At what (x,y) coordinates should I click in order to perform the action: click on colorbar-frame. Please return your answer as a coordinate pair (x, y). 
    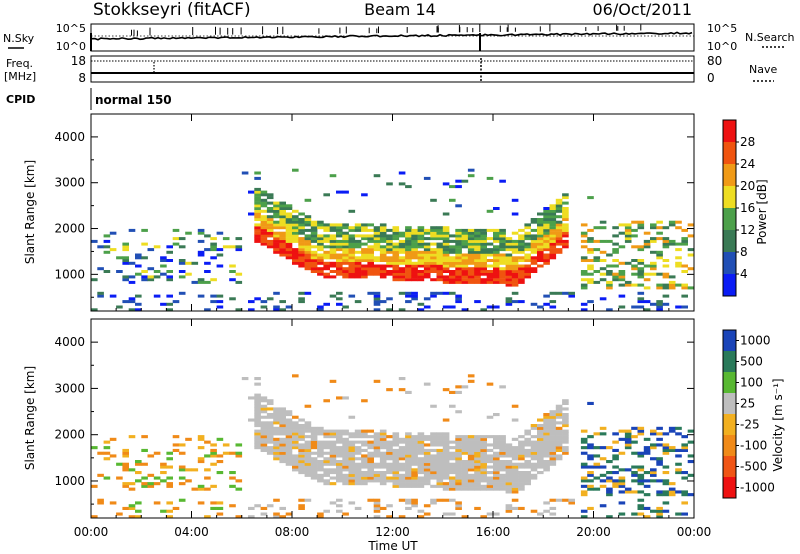
    Looking at the image, I should click on (729, 414).